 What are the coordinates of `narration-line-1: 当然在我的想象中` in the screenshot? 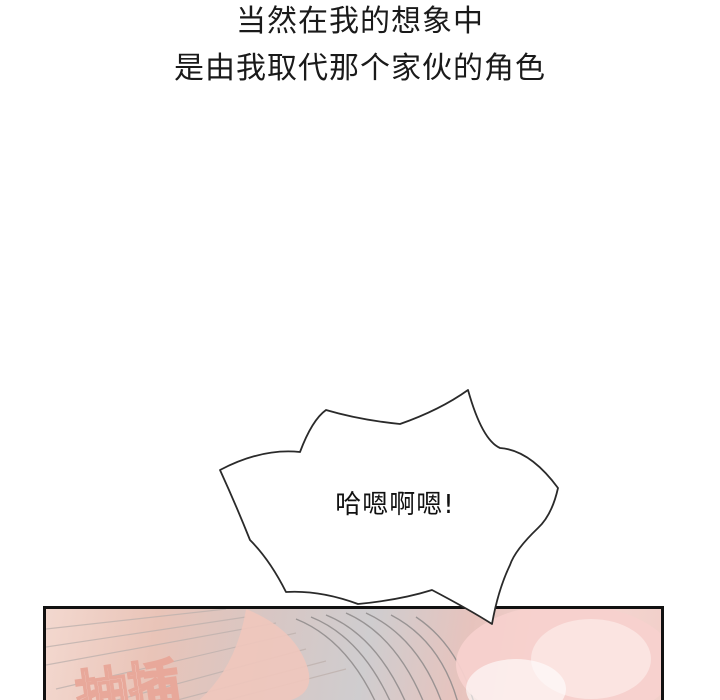 It's located at (360, 21).